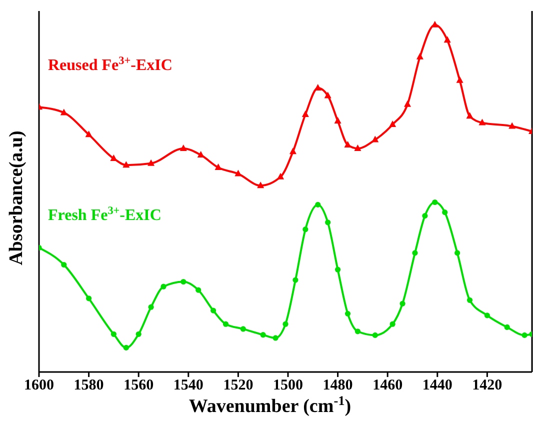  I want to click on x-tick-label: 1440, so click(437, 386).